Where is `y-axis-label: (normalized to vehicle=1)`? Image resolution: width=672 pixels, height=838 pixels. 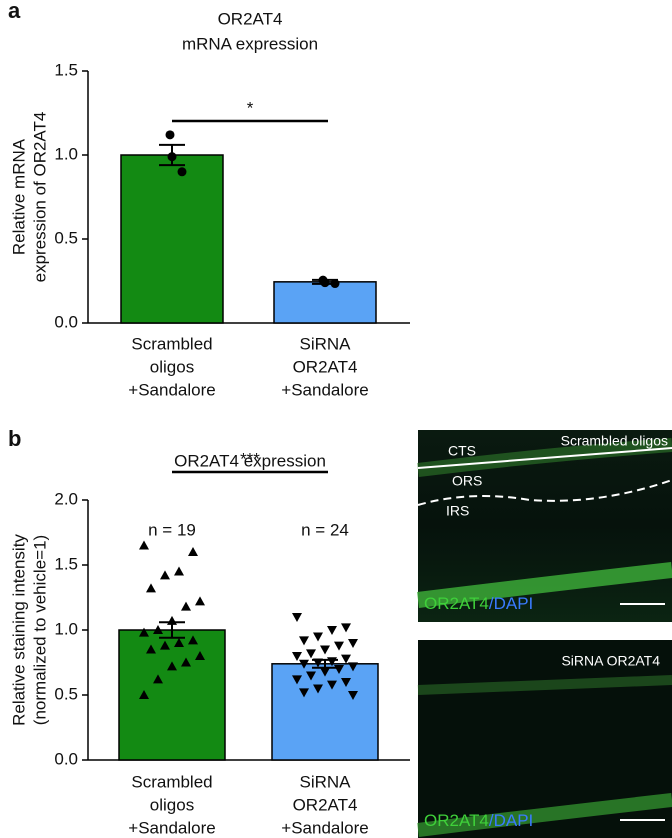 y-axis-label: (normalized to vehicle=1) is located at coordinates (39, 630).